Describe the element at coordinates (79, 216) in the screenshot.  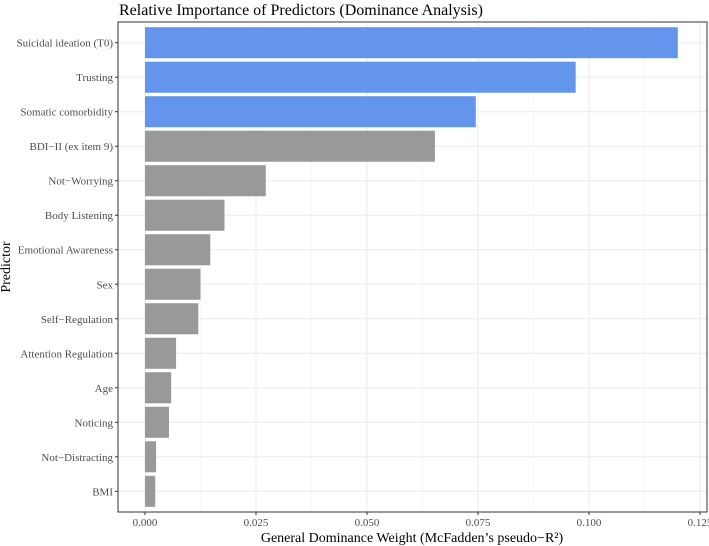
I see `y-tick-label: Body Listening` at that location.